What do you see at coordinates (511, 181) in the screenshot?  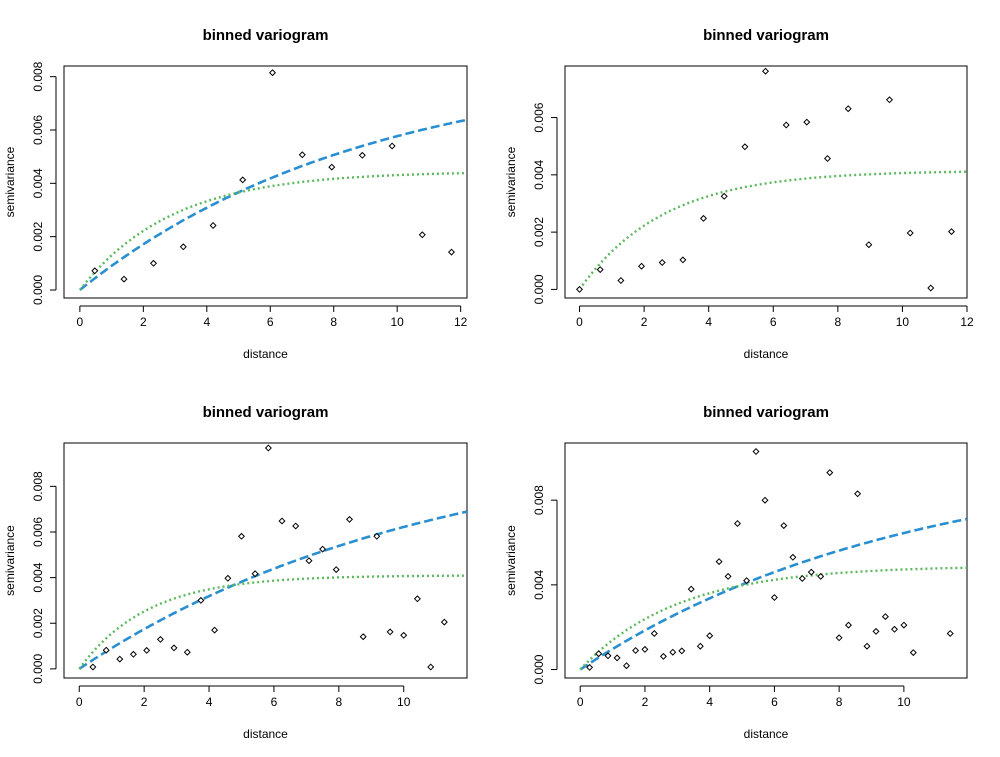 I see `y-axis-label: semivariance` at bounding box center [511, 181].